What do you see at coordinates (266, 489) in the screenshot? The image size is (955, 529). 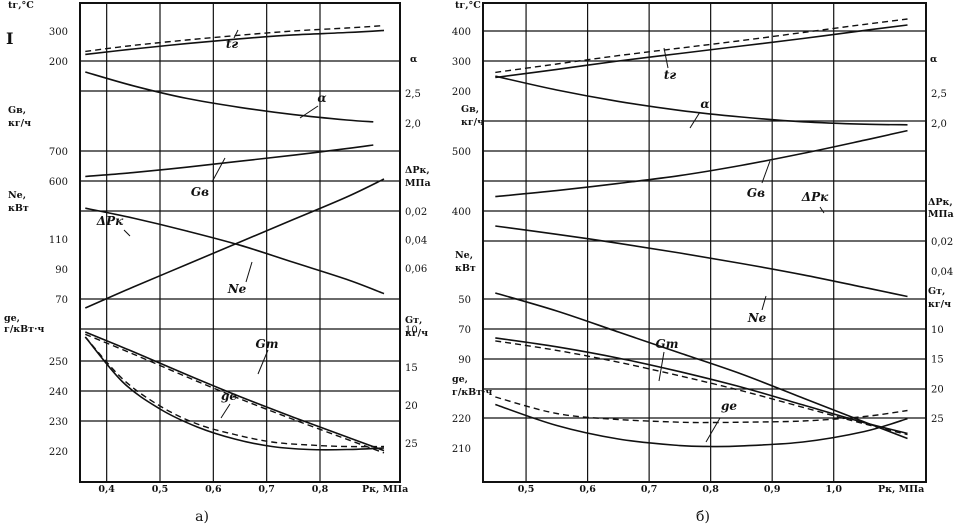 I see `x-tick-label: 0,7` at bounding box center [266, 489].